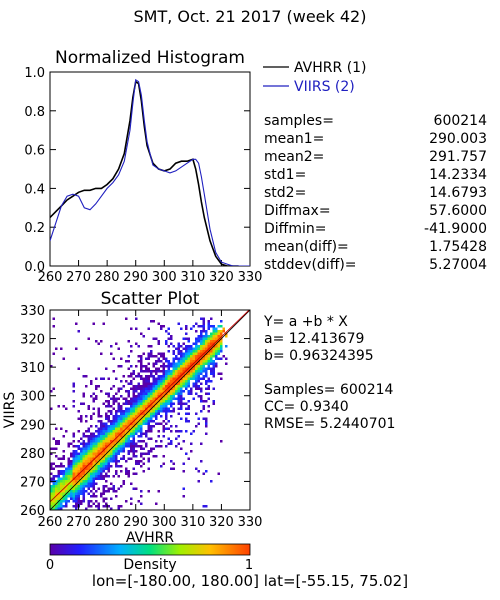  Describe the element at coordinates (294, 157) in the screenshot. I see `stat-label: mean2=` at that location.